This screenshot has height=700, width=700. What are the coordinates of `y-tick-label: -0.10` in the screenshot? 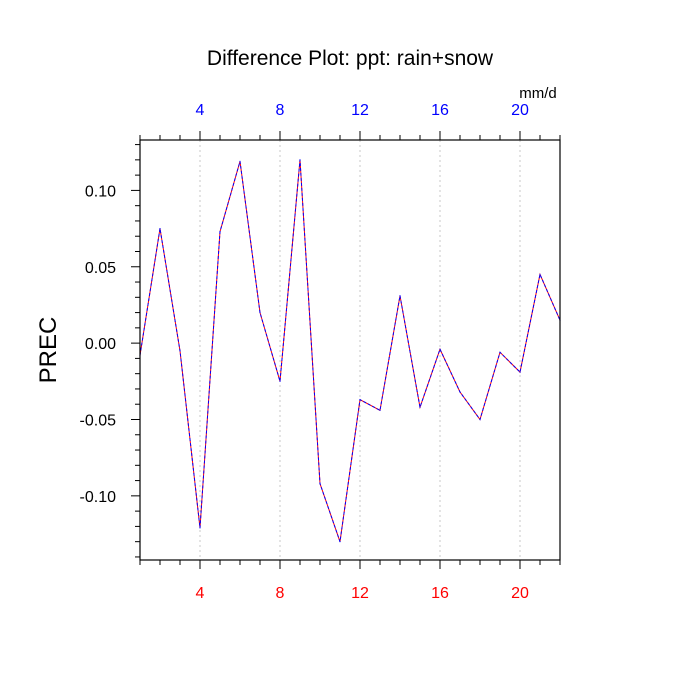 It's located at (98, 497).